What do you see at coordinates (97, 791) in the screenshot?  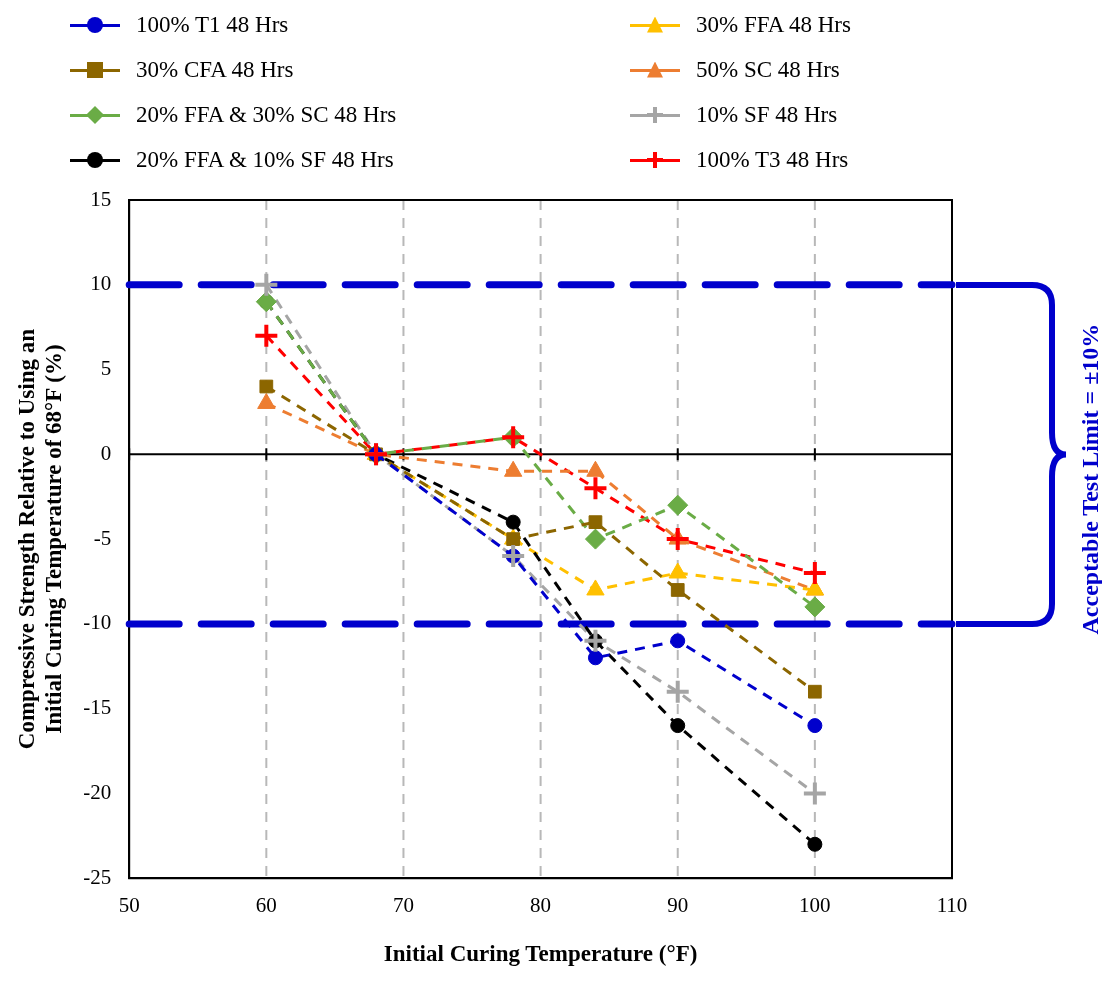 I see `y-tick-label: -20` at bounding box center [97, 791].